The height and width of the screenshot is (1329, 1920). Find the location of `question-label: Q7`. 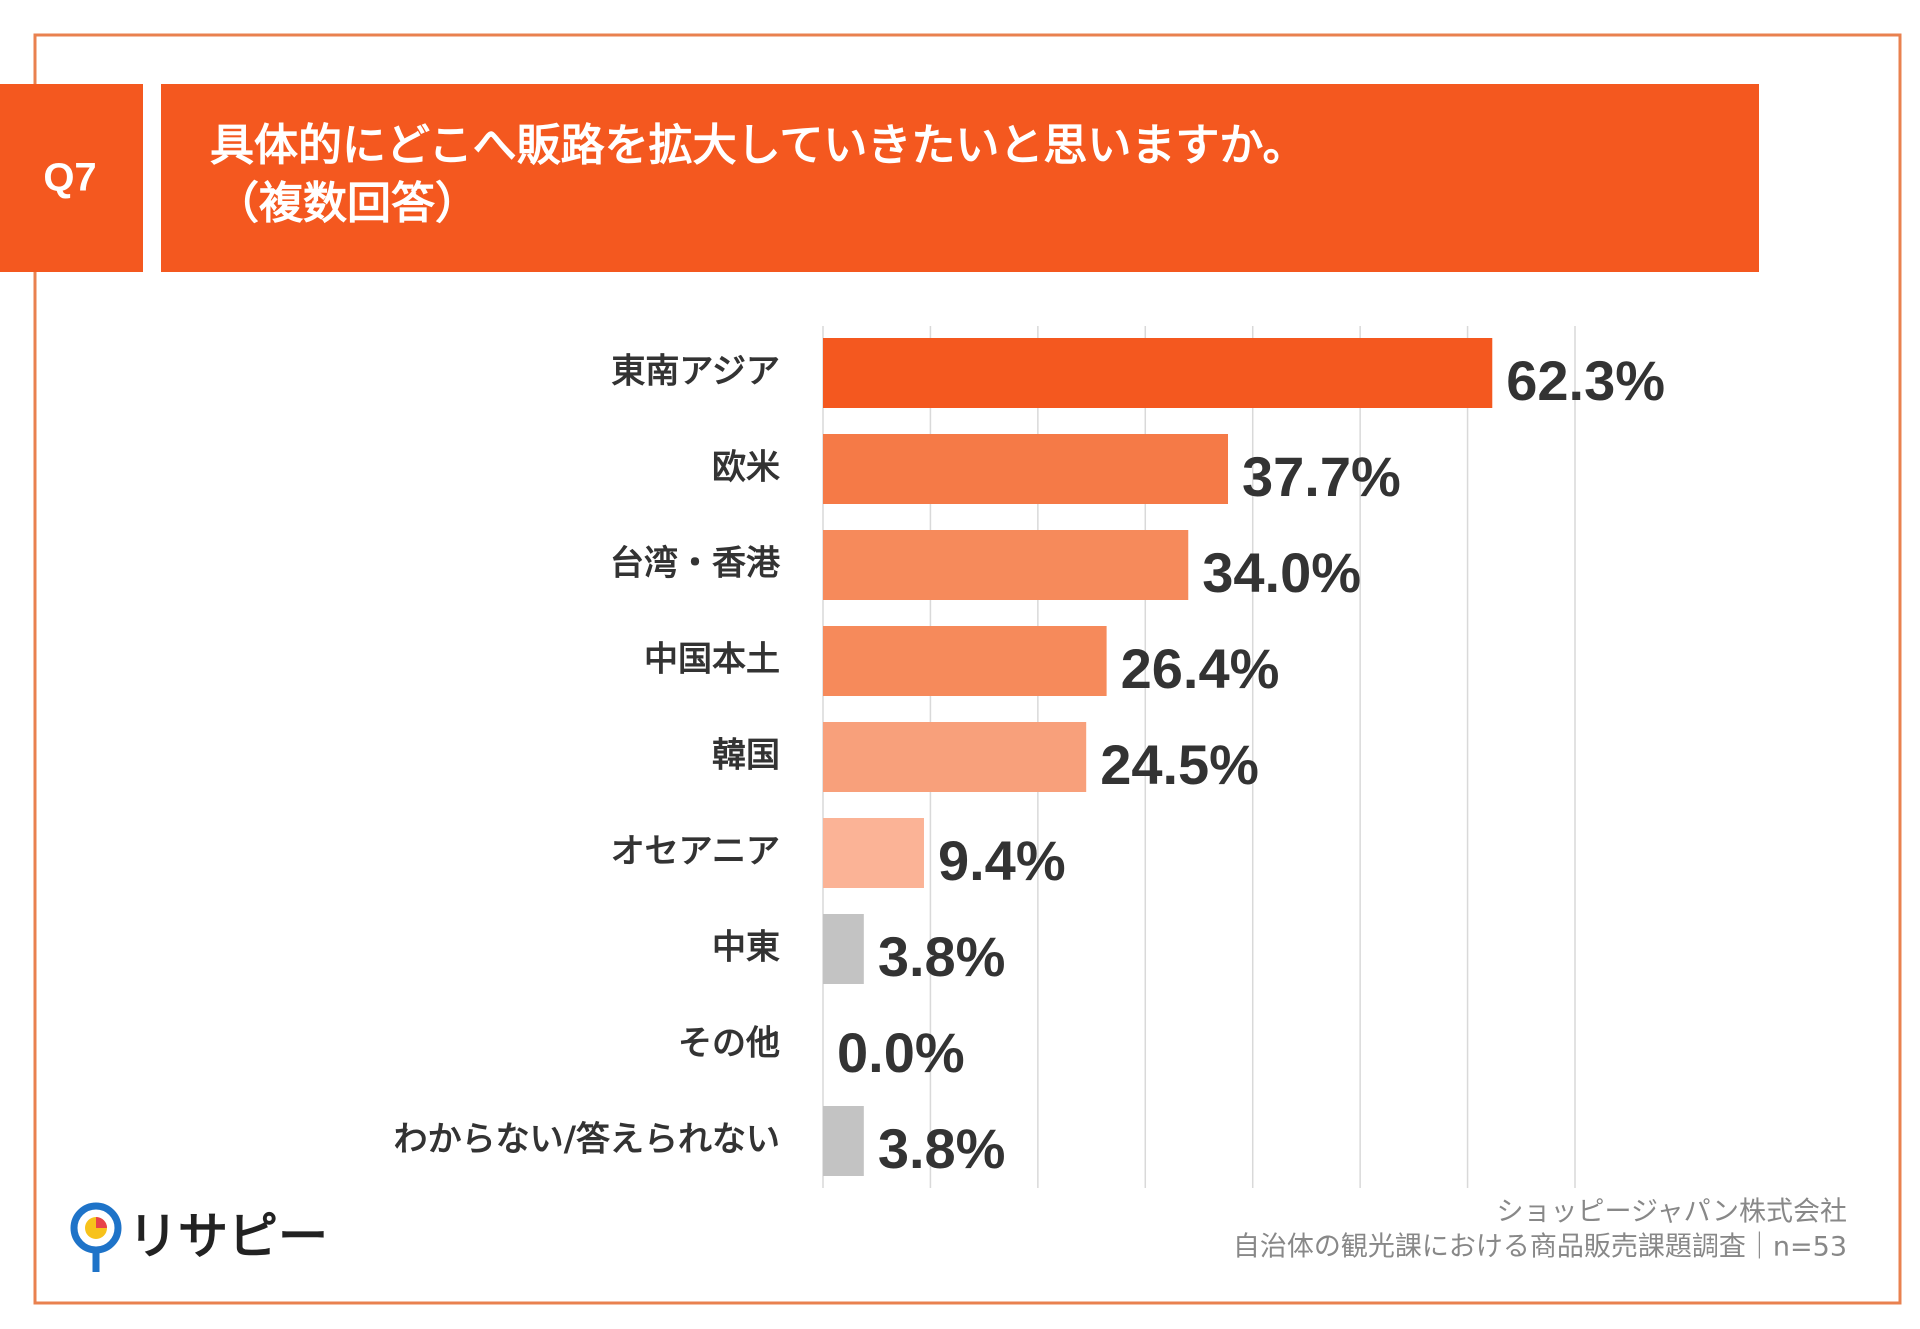

question-label: Q7 is located at coordinates (69, 178).